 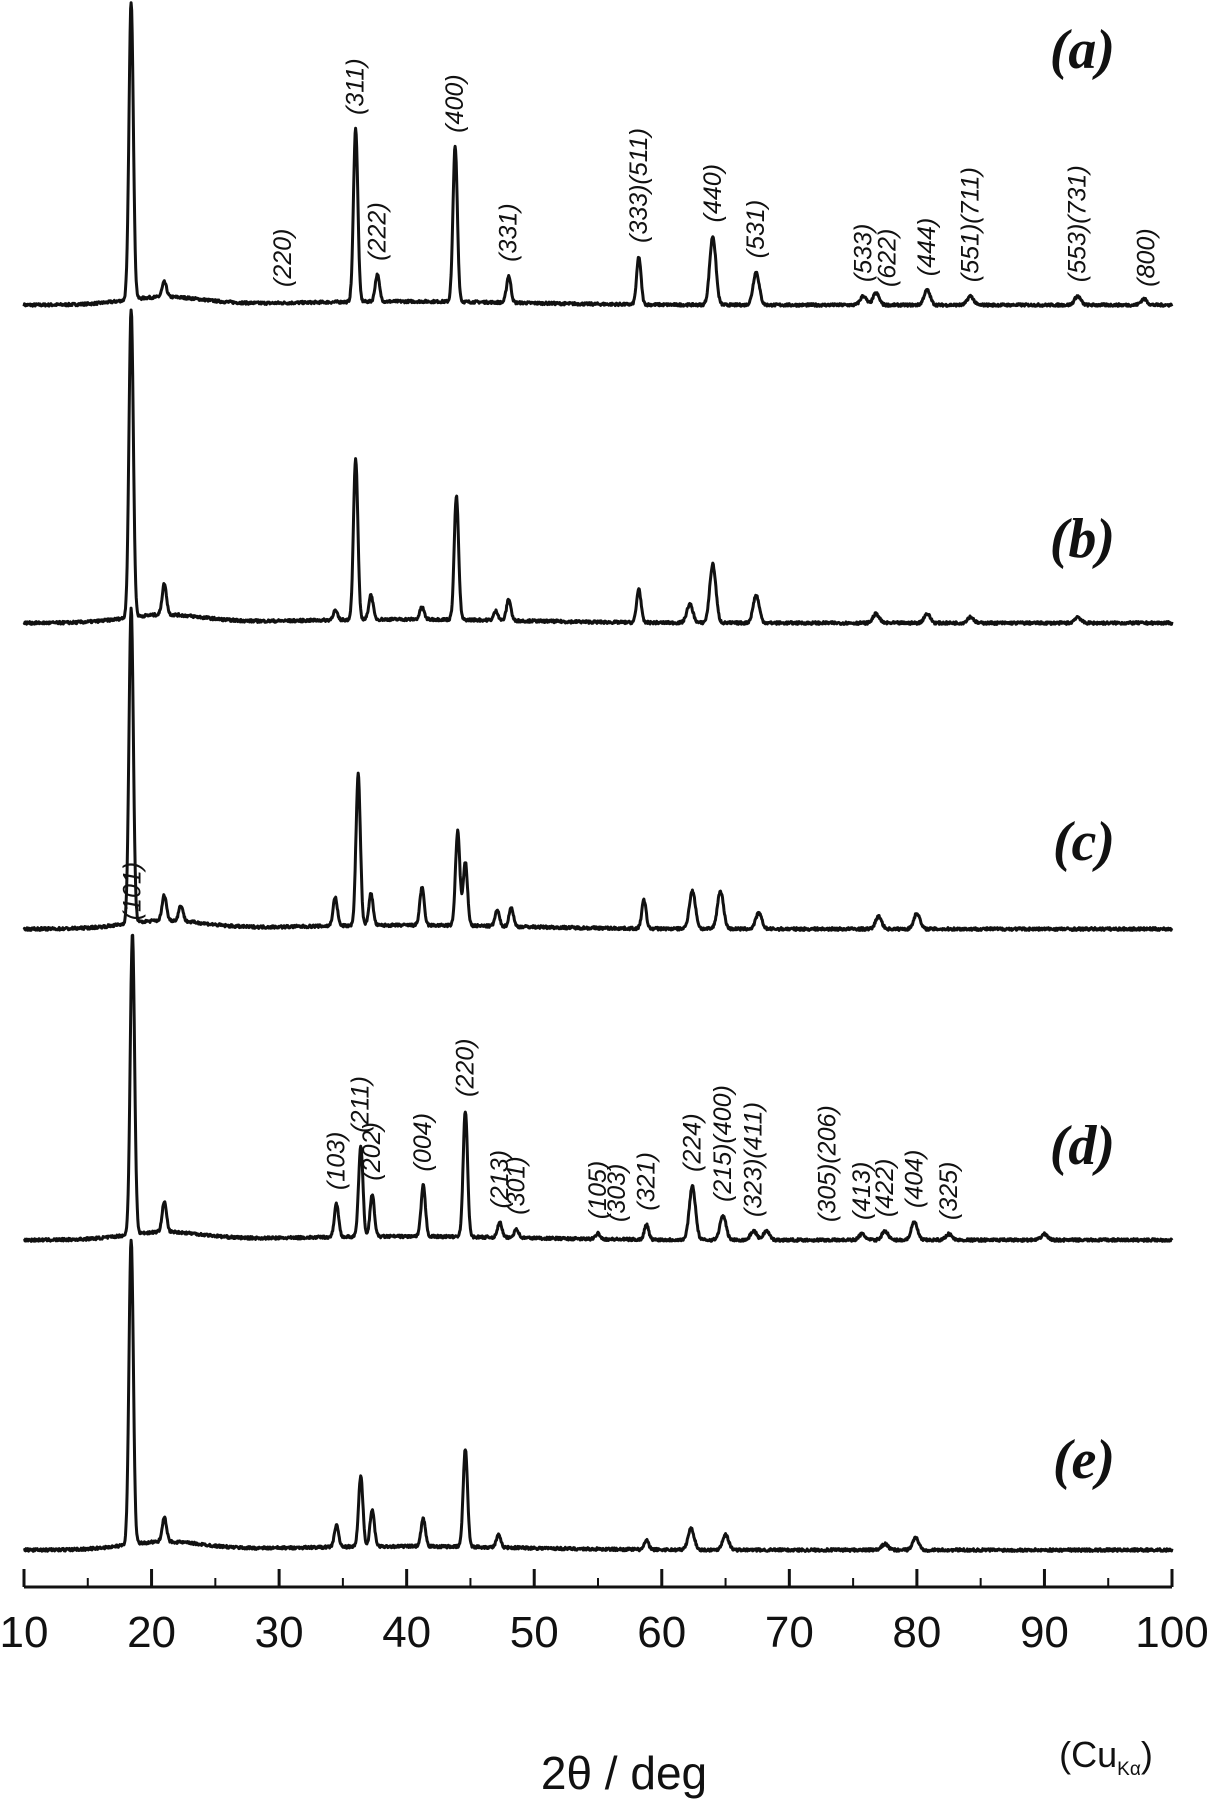 I want to click on x-axis-unit-note: (CuKα), so click(x=1106, y=1757).